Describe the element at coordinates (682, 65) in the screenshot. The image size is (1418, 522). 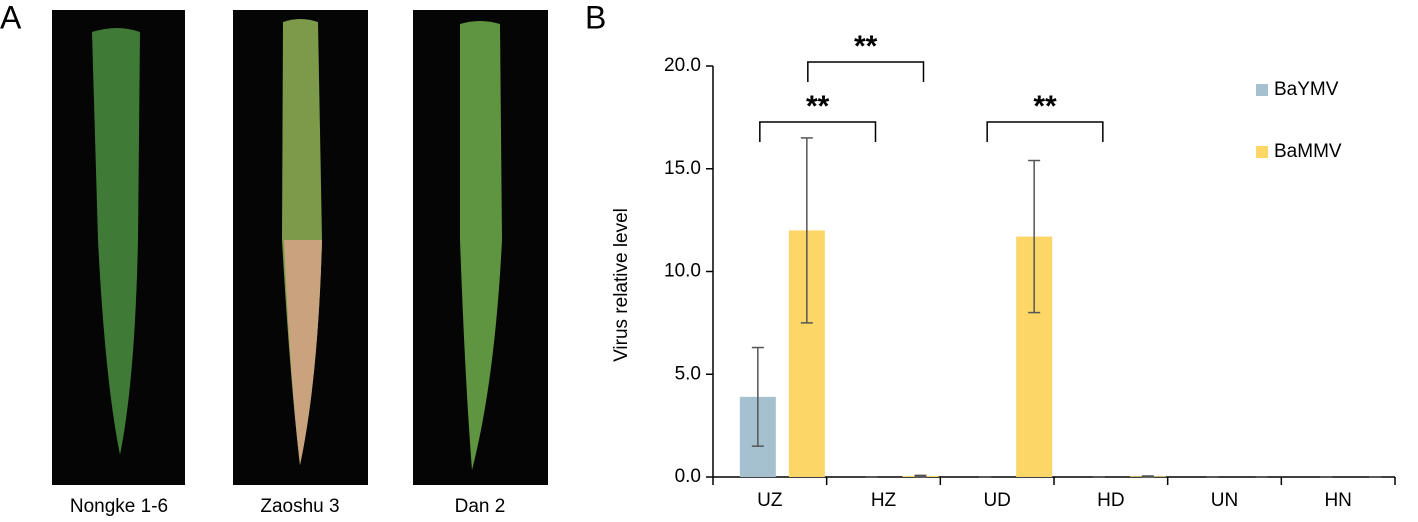
I see `y-tick-label: 20.0` at that location.